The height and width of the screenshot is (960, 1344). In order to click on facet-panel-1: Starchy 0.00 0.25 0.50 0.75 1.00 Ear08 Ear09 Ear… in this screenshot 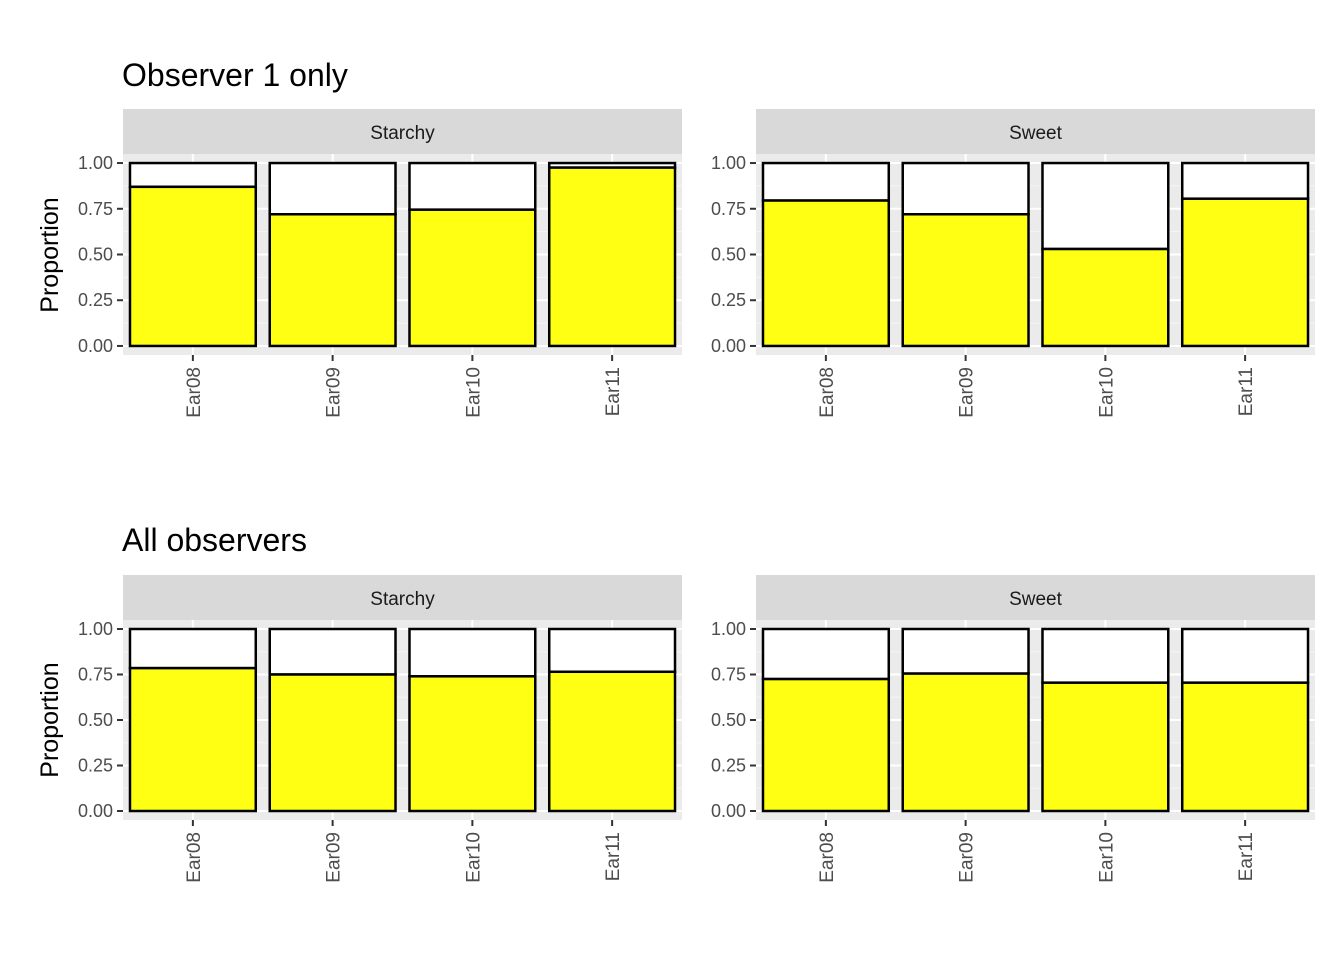, I will do `click(380, 263)`.